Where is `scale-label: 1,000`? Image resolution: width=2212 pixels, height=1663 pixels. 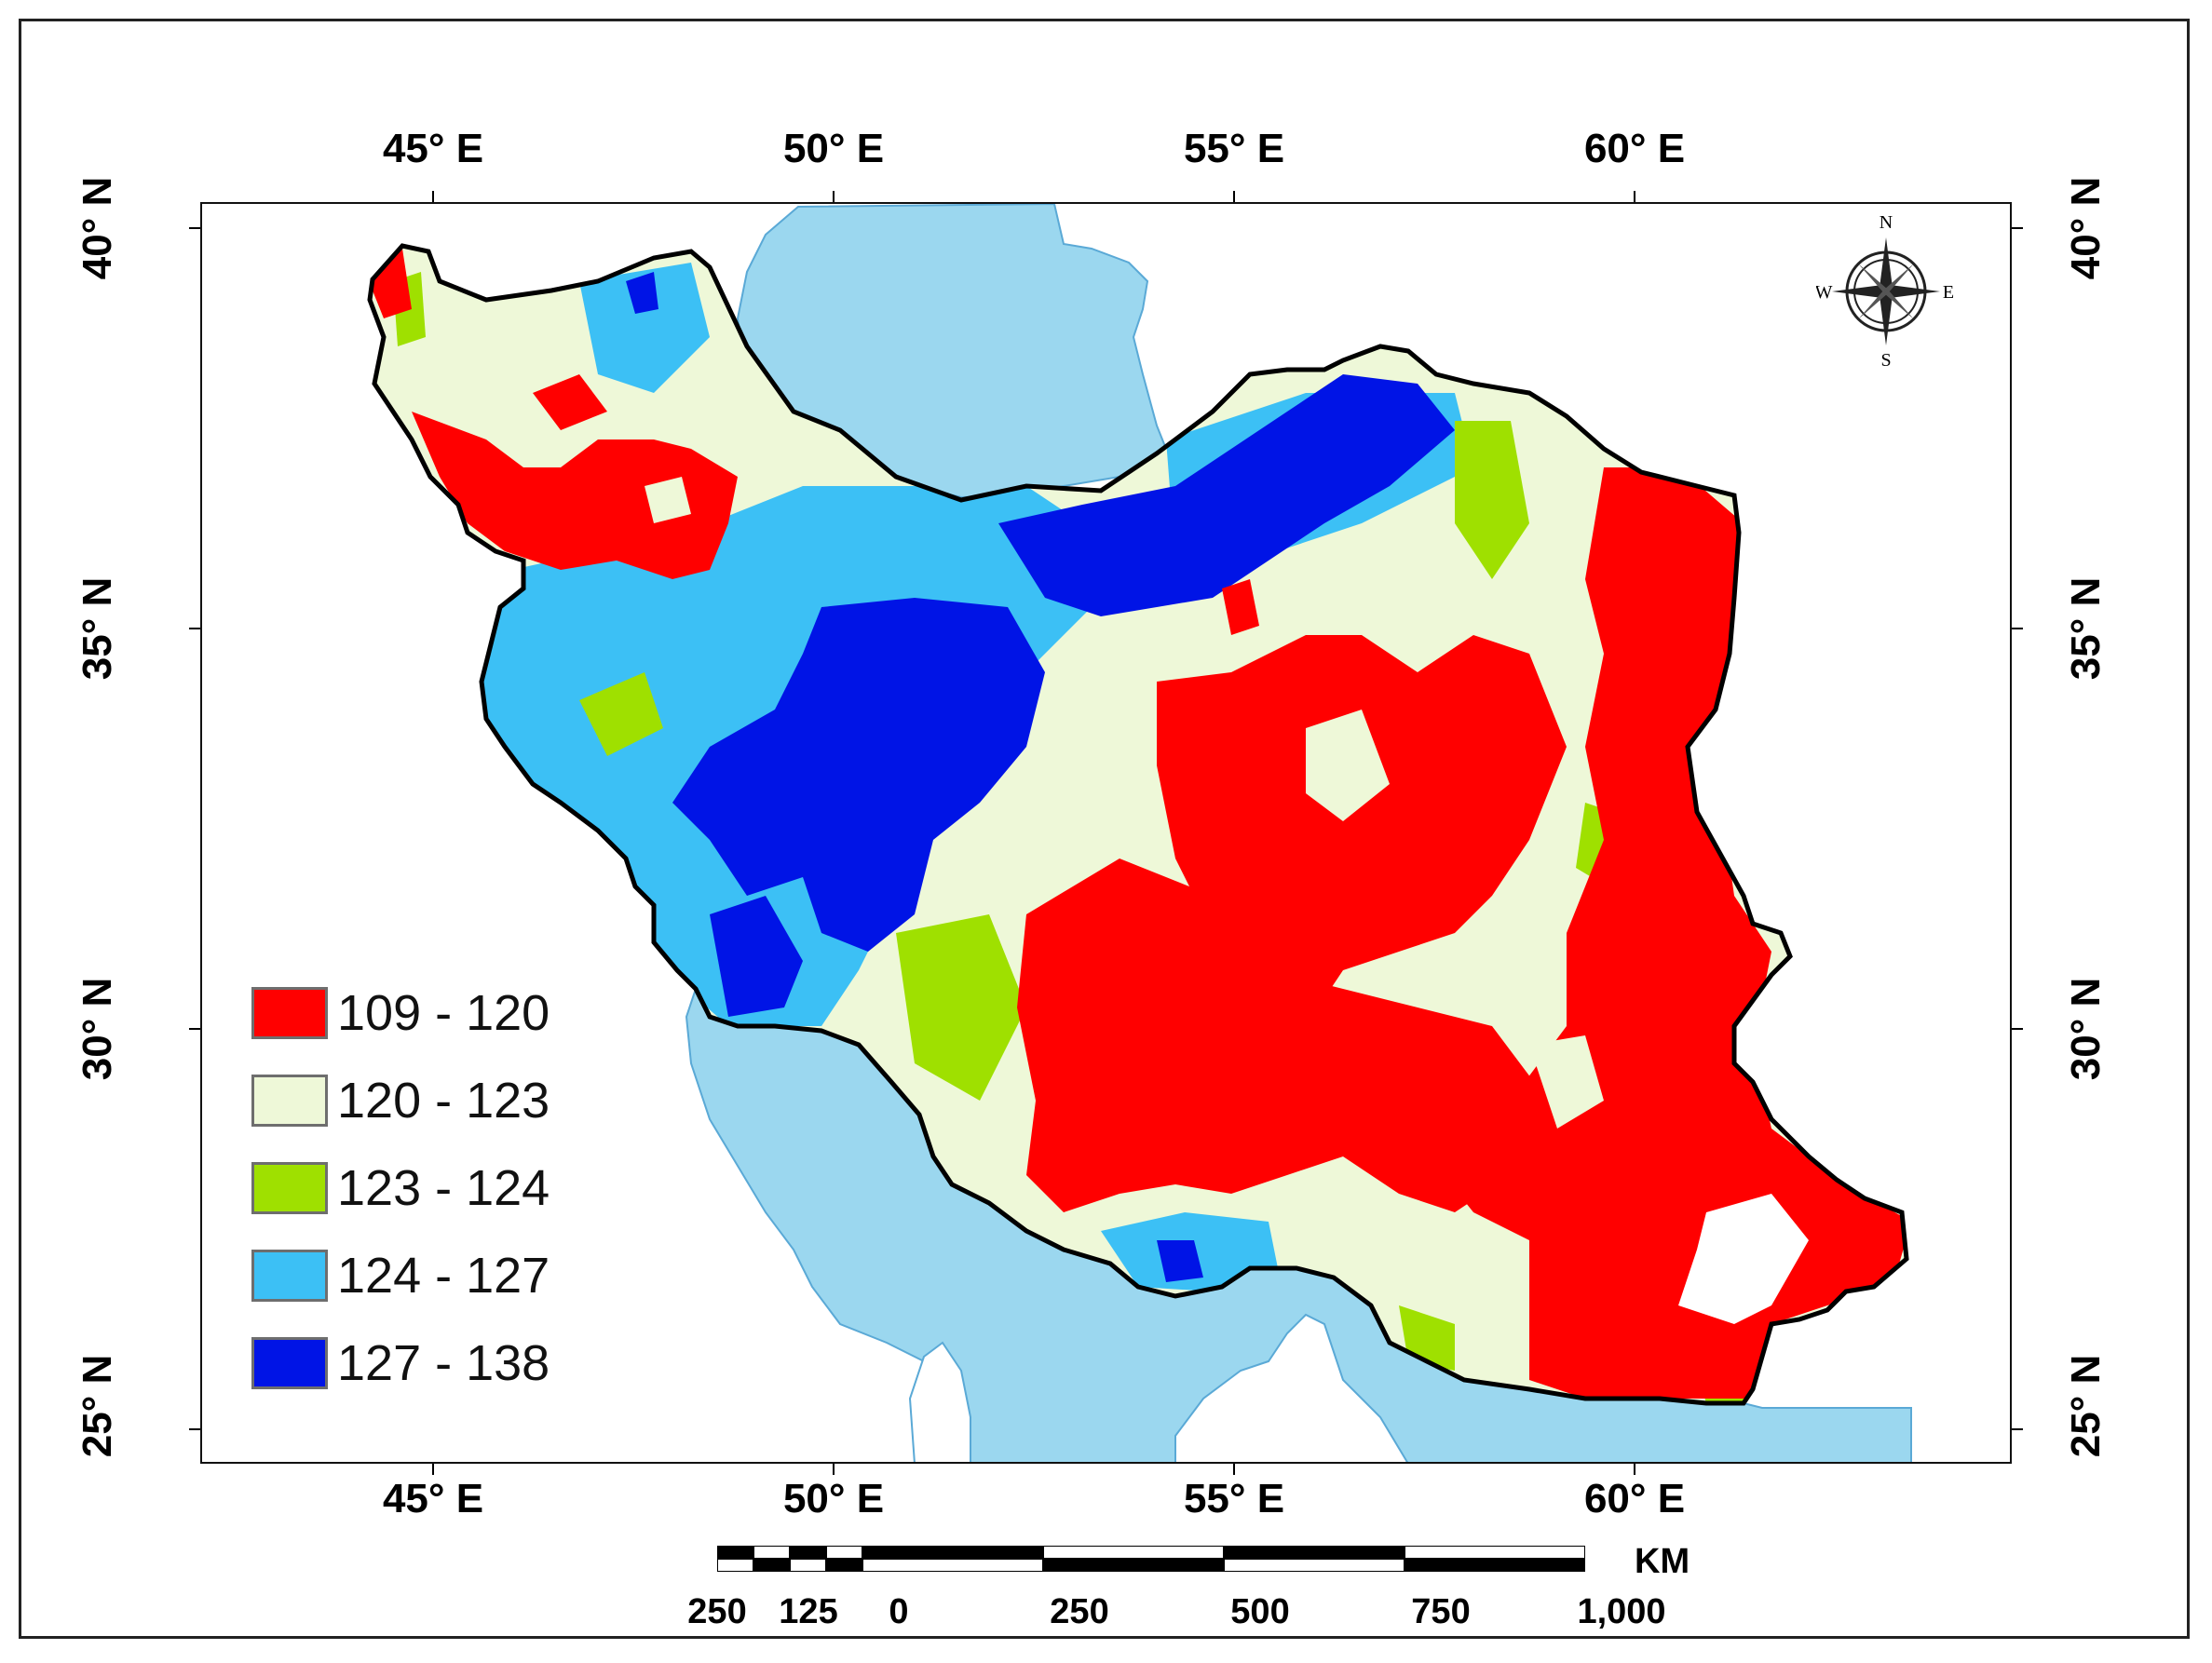
scale-label: 1,000 is located at coordinates (1621, 1611).